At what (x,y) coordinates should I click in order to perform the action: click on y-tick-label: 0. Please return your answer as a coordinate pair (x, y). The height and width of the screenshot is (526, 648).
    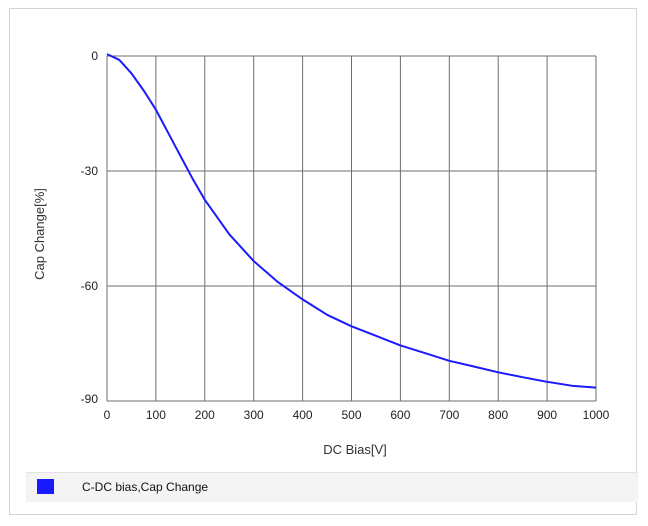
    Looking at the image, I should click on (94, 56).